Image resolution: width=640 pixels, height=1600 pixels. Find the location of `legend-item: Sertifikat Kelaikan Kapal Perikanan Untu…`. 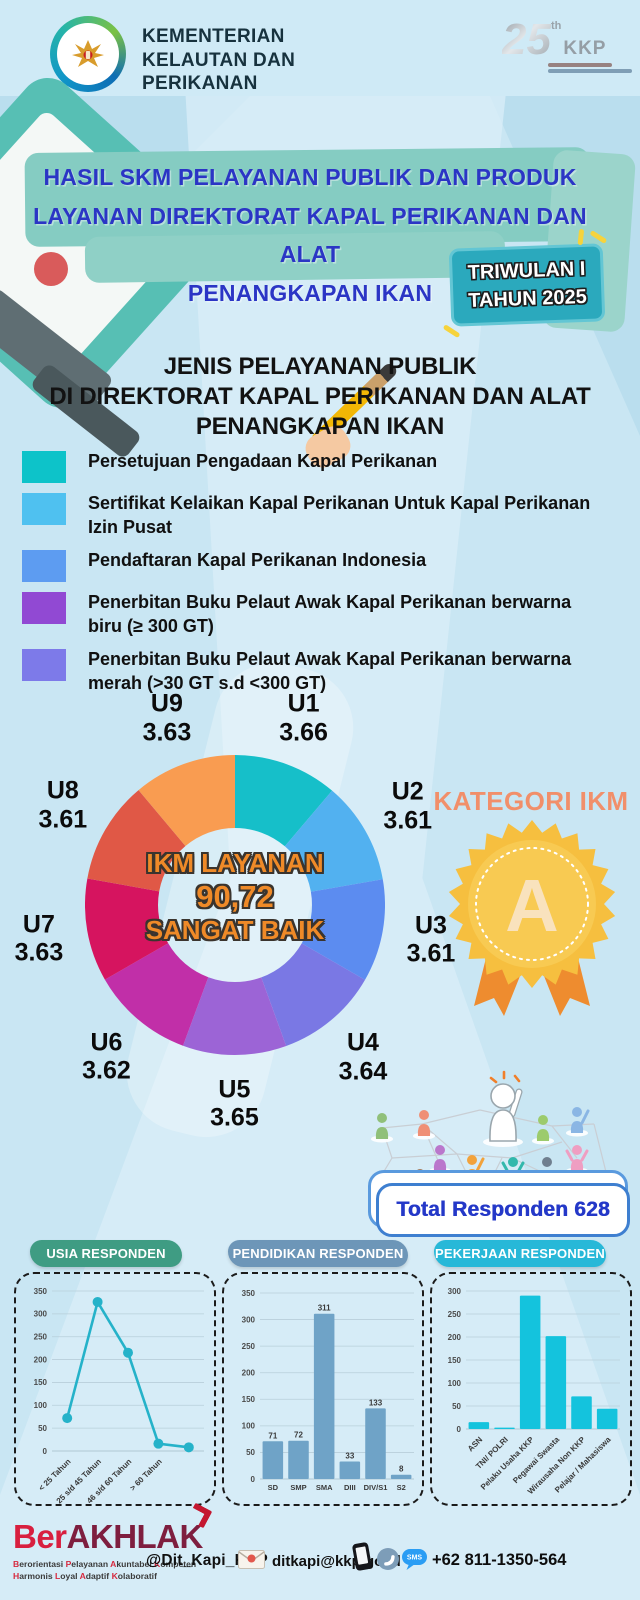

legend-item: Sertifikat Kelaikan Kapal Perikanan Untu… is located at coordinates (322, 516).